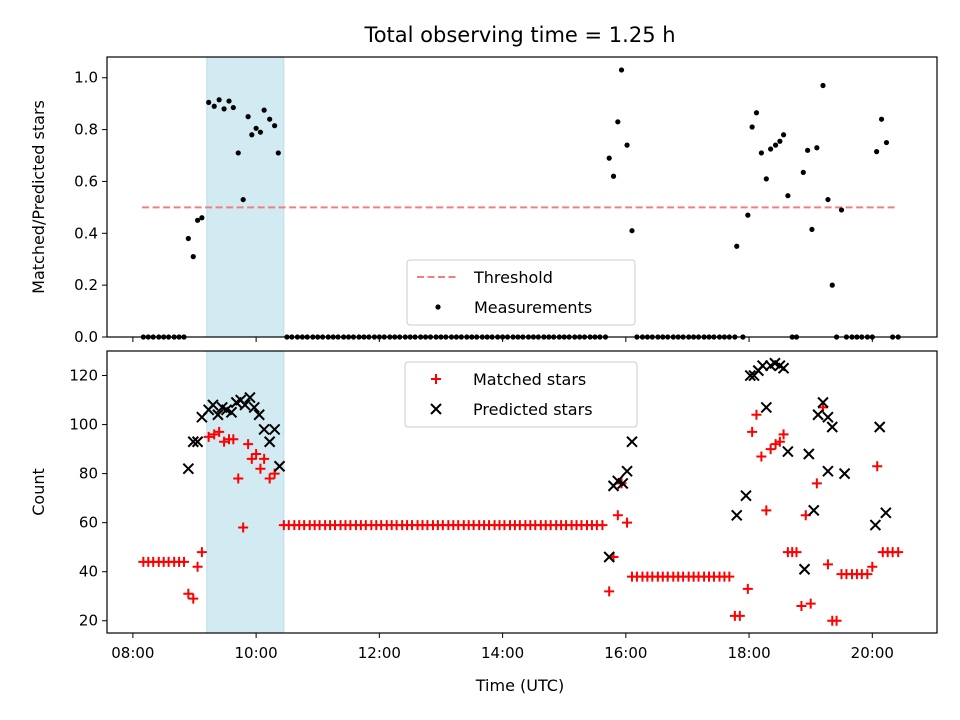 The width and height of the screenshot is (960, 720). Describe the element at coordinates (519, 35) in the screenshot. I see `chart-title: Total observing time = 1.25 h` at that location.